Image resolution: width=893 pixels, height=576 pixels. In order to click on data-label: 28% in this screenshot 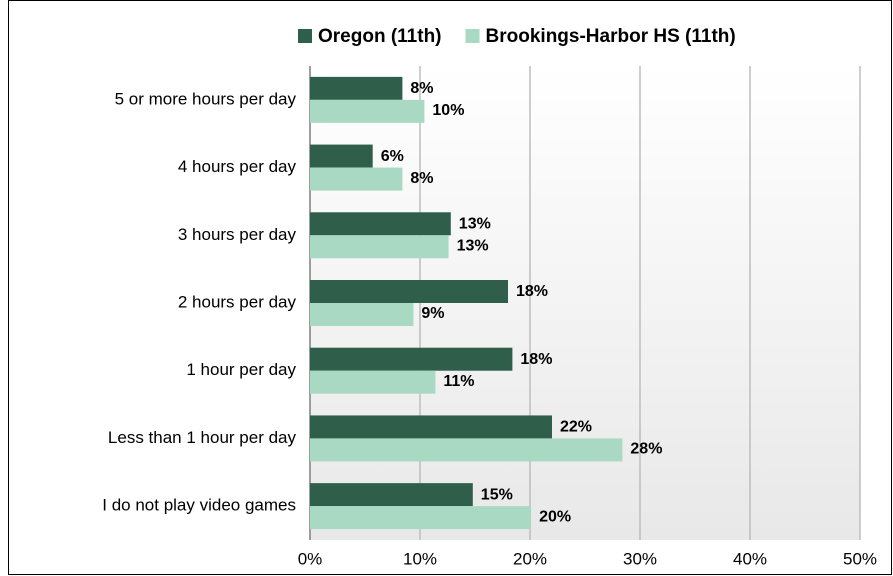, I will do `click(646, 449)`.